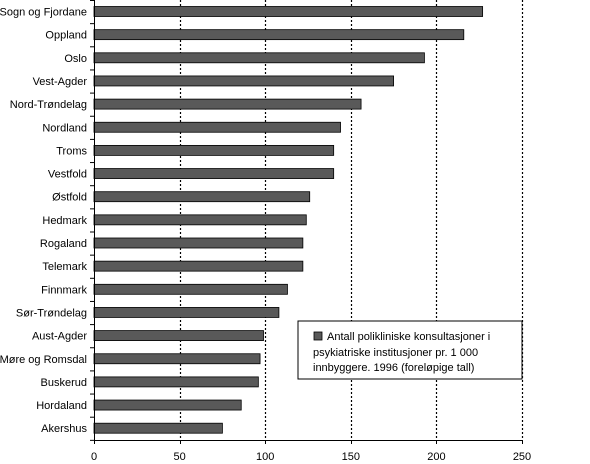 Image resolution: width=590 pixels, height=464 pixels. I want to click on category-label: Hedmark, so click(64, 221).